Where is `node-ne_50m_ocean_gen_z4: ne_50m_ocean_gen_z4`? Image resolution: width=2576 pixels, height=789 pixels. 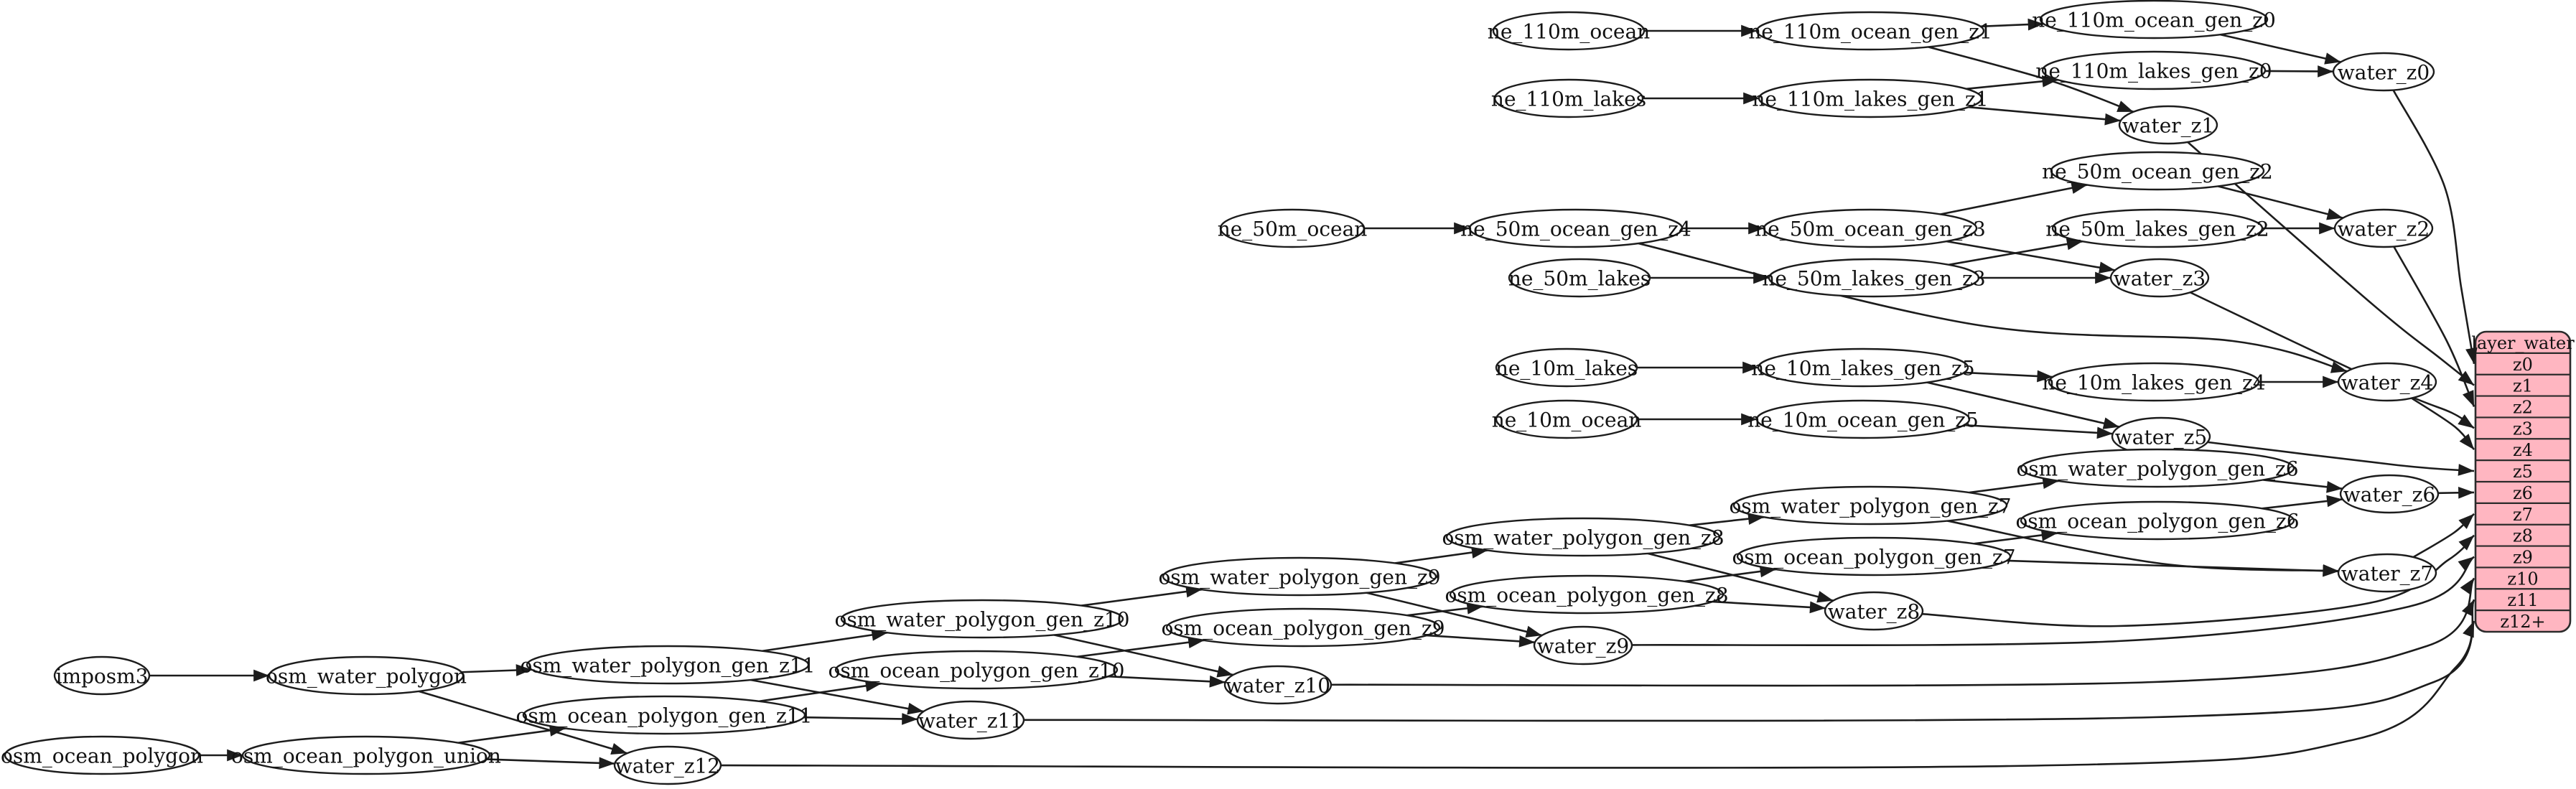
node-ne_50m_ocean_gen_z4: ne_50m_ocean_gen_z4 is located at coordinates (1575, 228).